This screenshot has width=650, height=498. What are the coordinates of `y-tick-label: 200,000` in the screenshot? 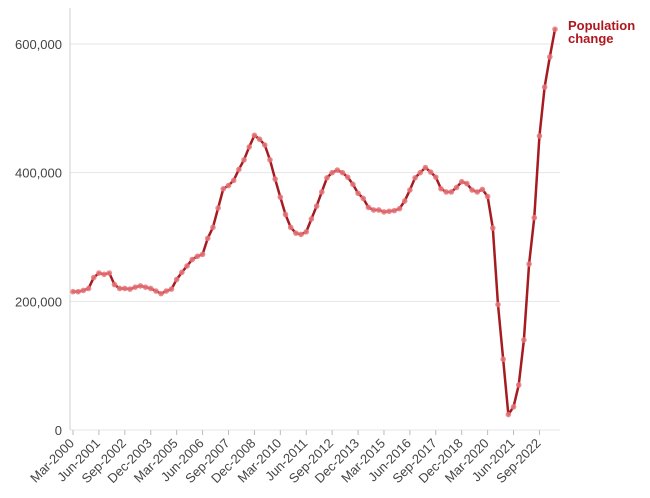 It's located at (38, 301).